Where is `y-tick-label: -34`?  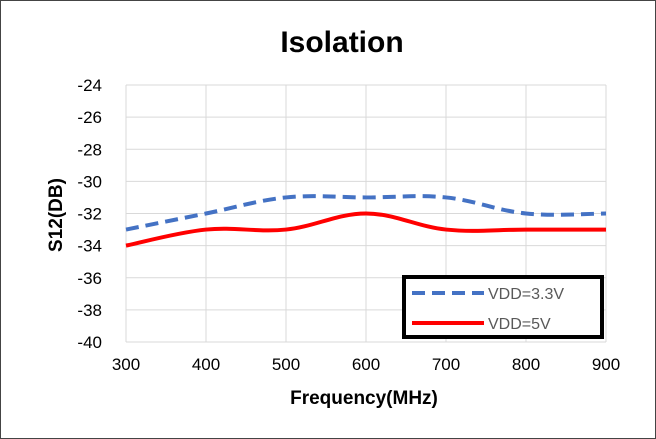
y-tick-label: -34 is located at coordinates (89, 246).